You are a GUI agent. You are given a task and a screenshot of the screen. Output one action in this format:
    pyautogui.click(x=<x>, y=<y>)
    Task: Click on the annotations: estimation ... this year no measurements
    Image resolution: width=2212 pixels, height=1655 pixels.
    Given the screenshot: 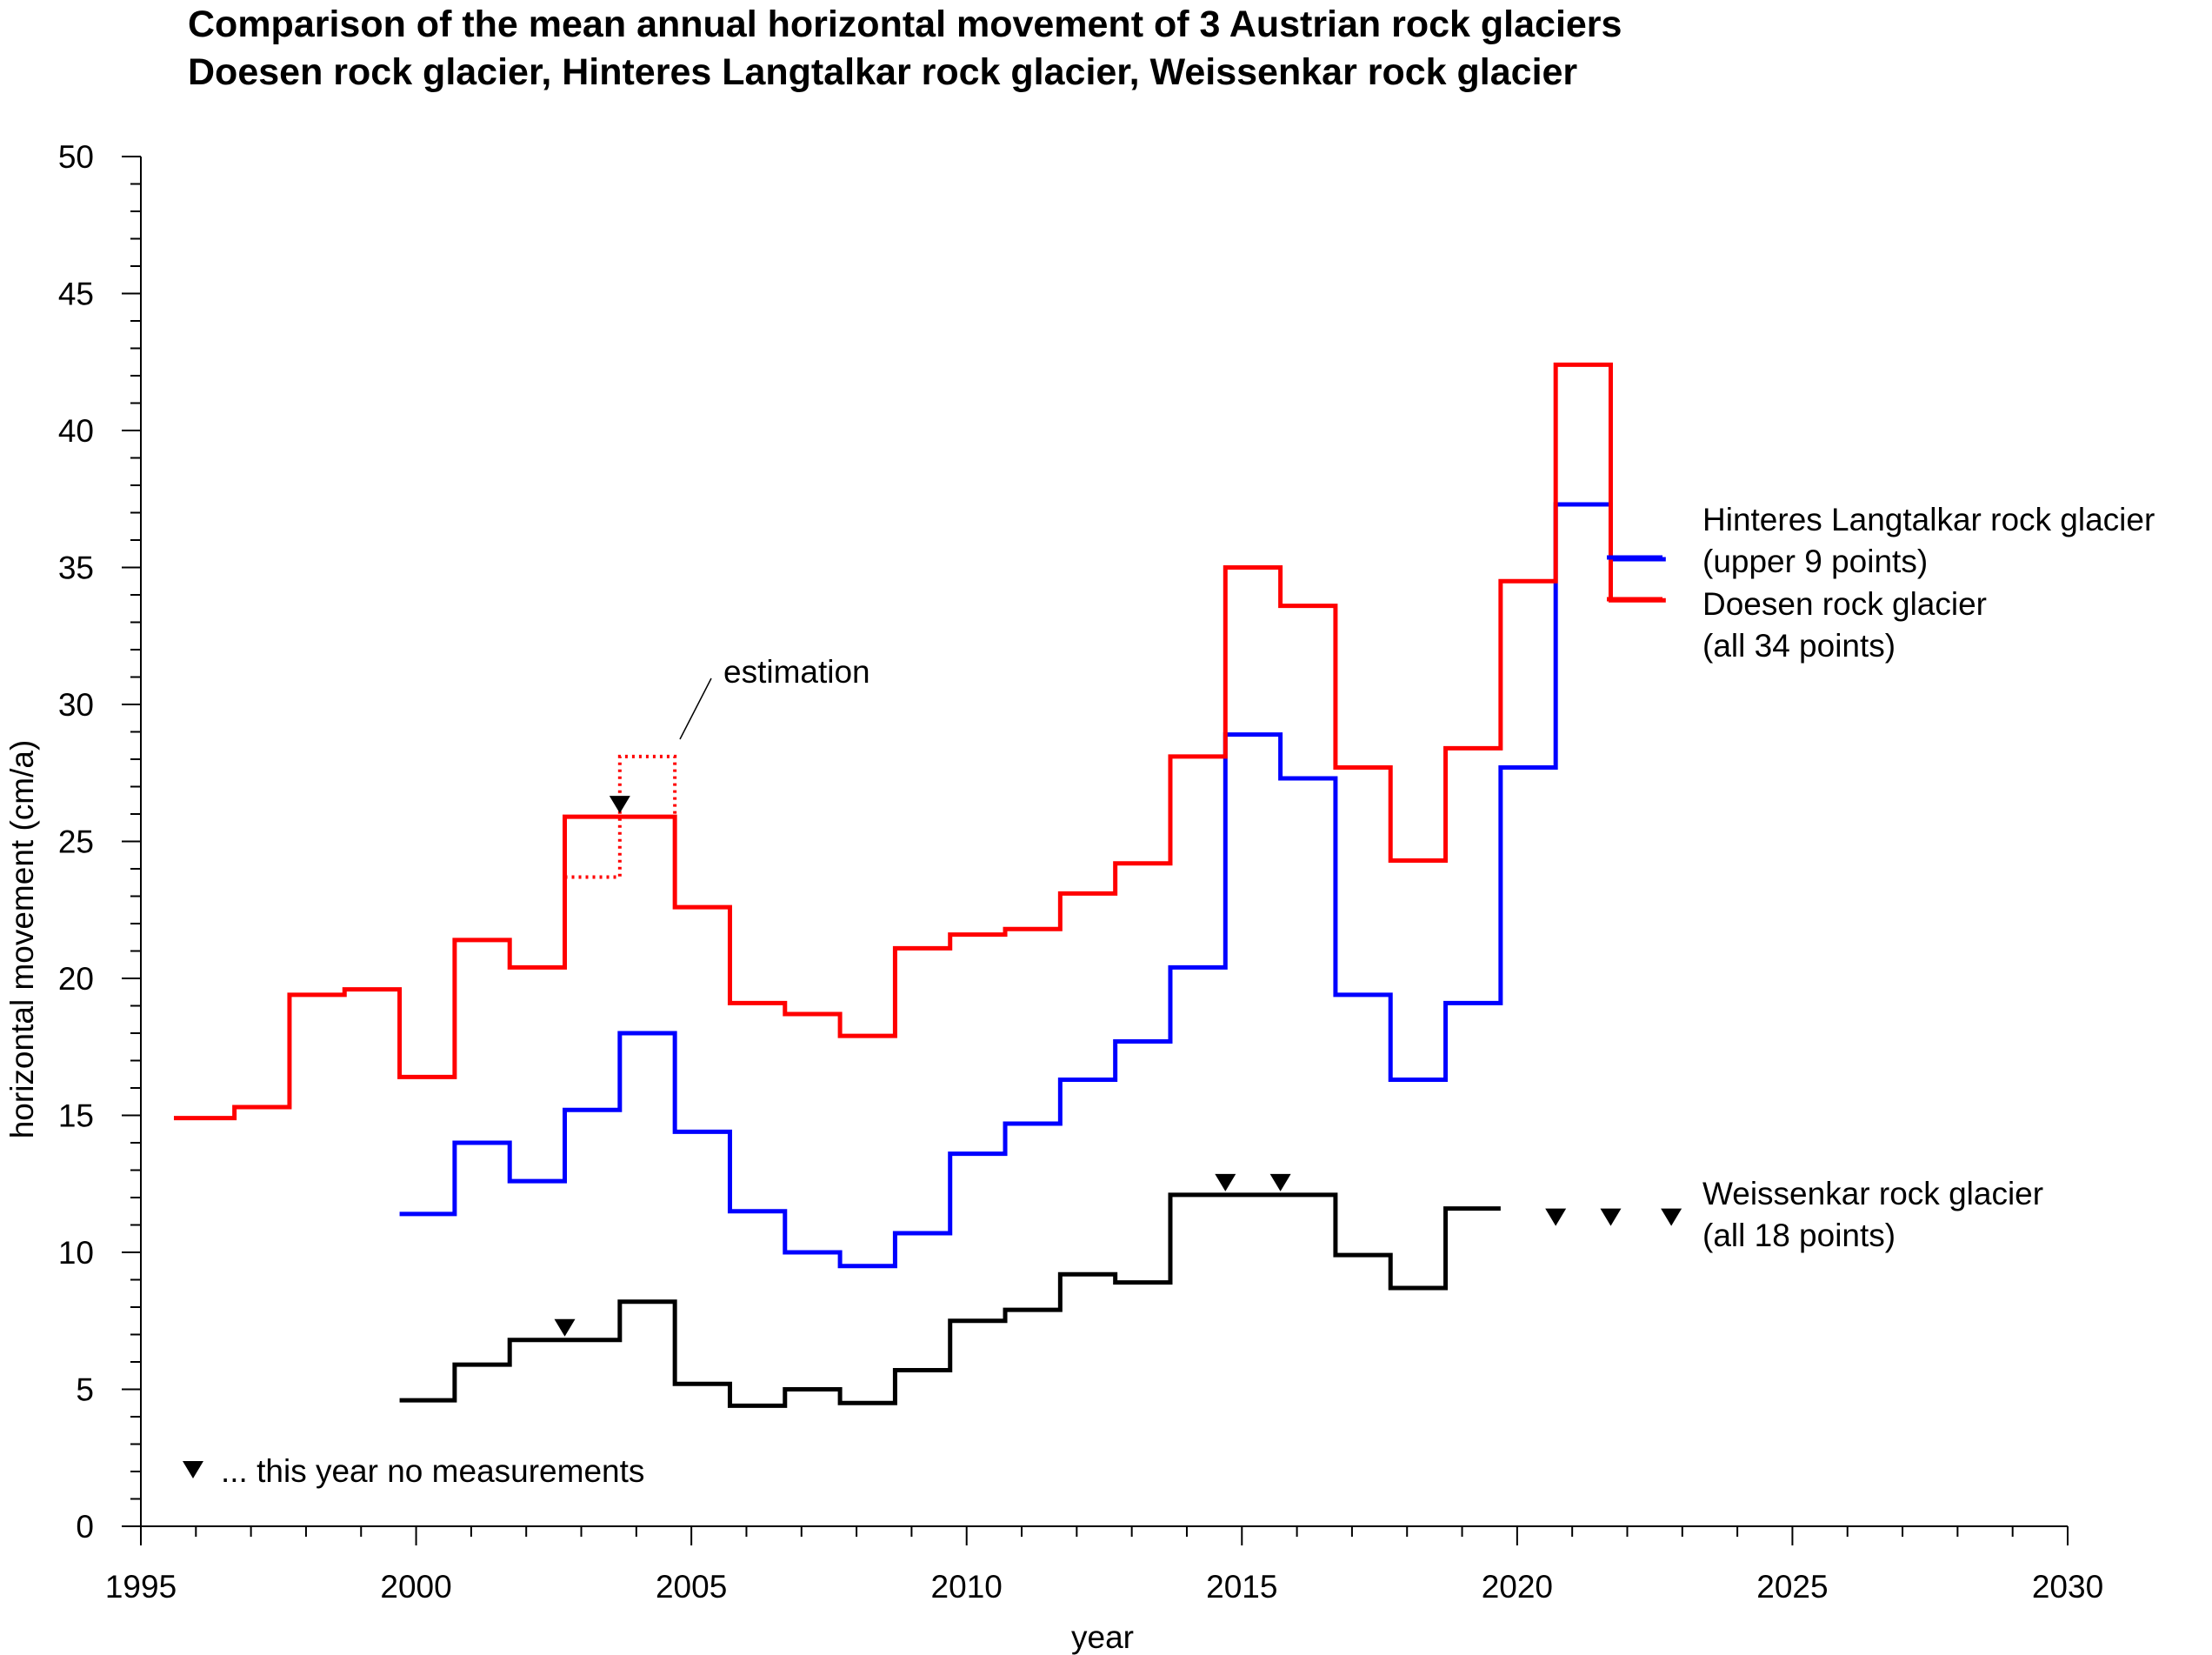 What is the action you would take?
    pyautogui.click(x=545, y=1071)
    